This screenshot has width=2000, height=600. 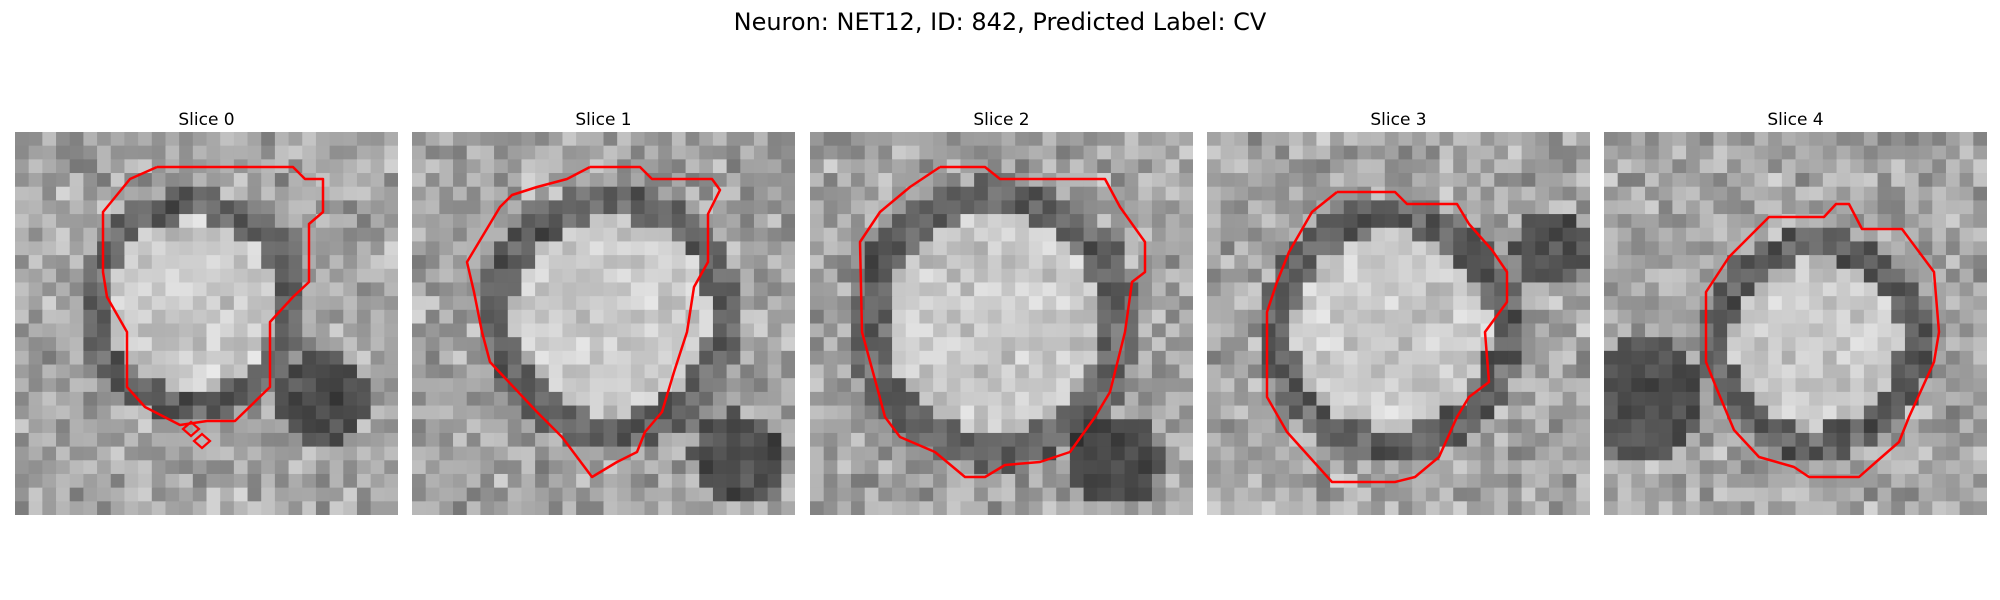 What do you see at coordinates (1795, 120) in the screenshot?
I see `slice-title-4: Slice 4` at bounding box center [1795, 120].